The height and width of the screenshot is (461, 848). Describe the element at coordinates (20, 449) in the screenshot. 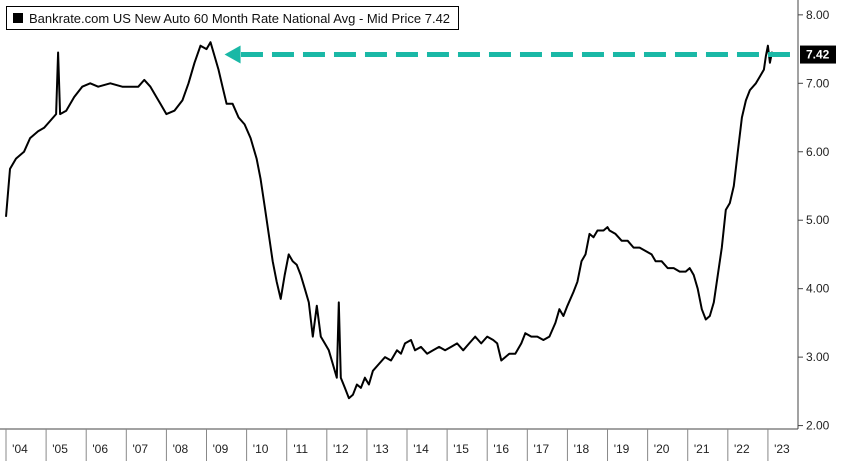

I see `x-tick-label: '04` at that location.